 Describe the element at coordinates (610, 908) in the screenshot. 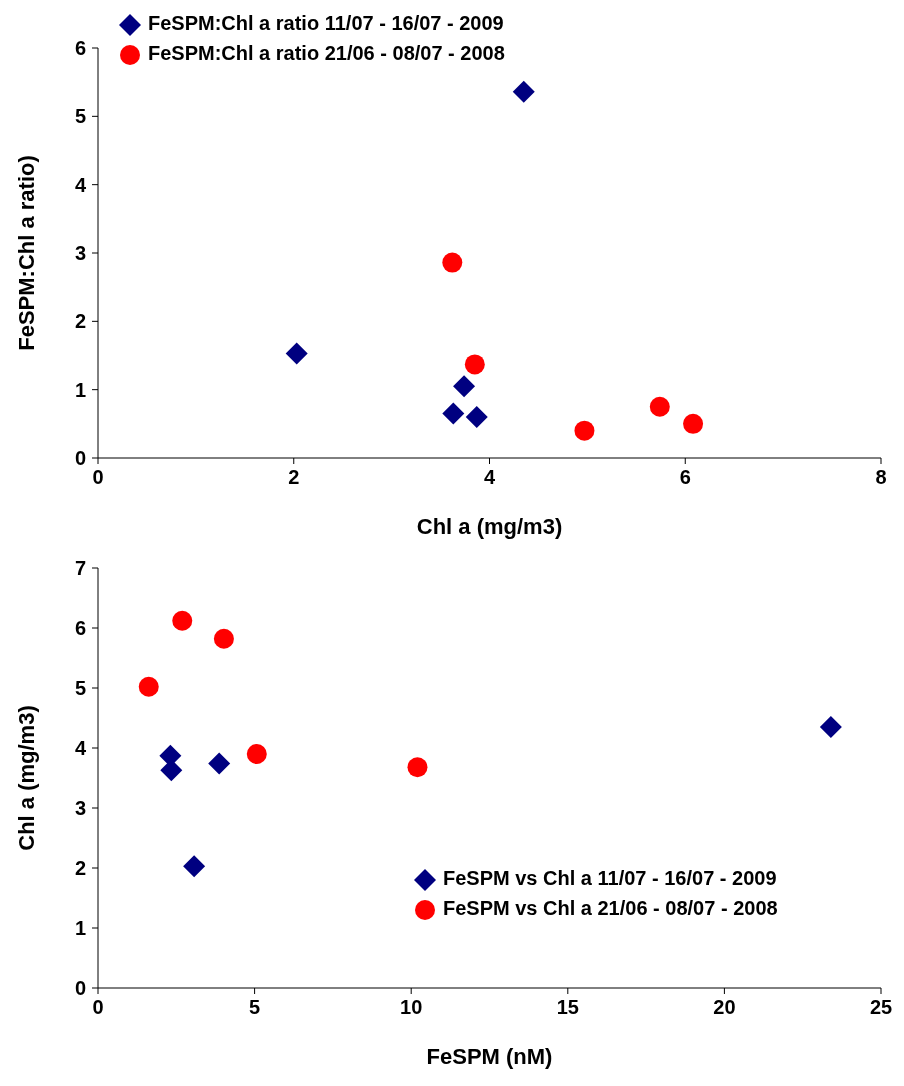

I see `legend-label: FeSPM vs Chl a 21/06 - 08/07 - 2008` at that location.